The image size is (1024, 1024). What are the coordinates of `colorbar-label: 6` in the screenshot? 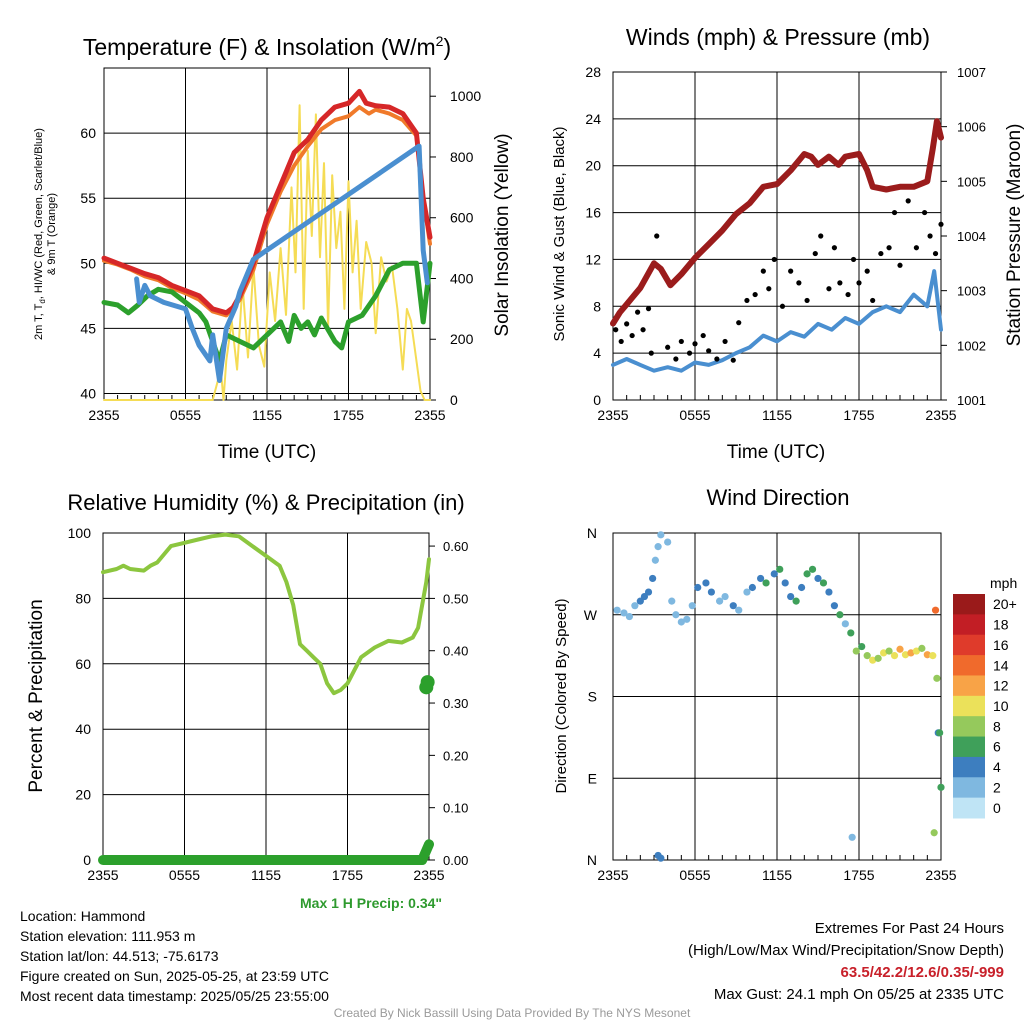 It's located at (997, 747).